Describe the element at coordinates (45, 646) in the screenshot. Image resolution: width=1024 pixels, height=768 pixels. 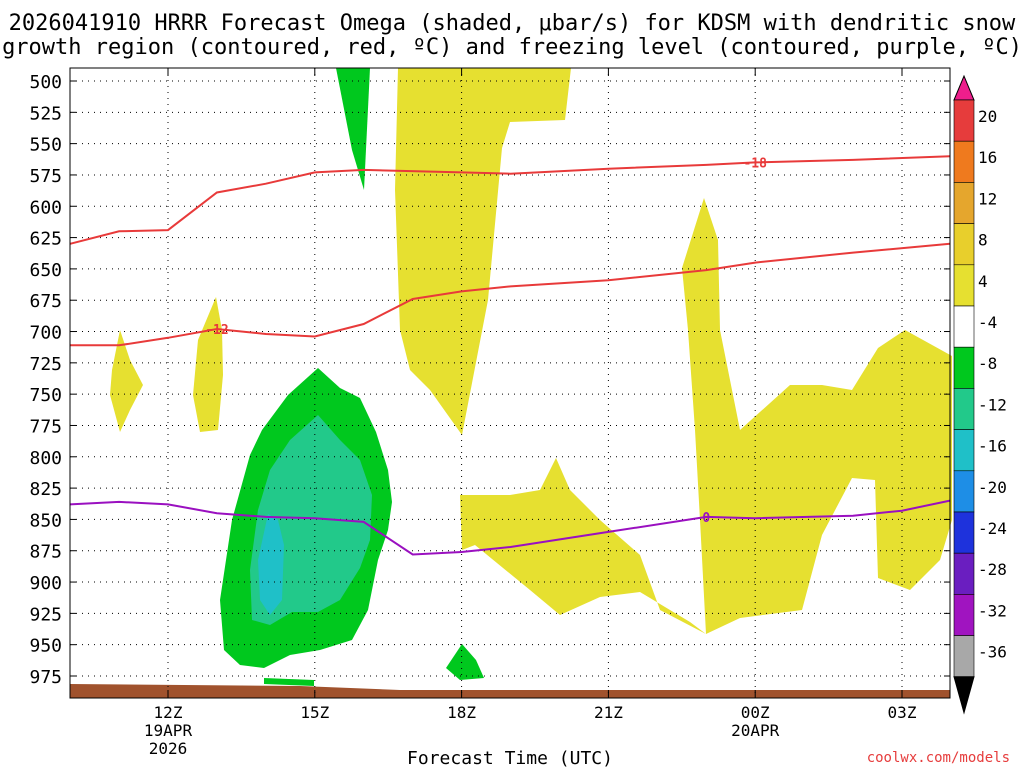
I see `y-tick-label: 950` at that location.